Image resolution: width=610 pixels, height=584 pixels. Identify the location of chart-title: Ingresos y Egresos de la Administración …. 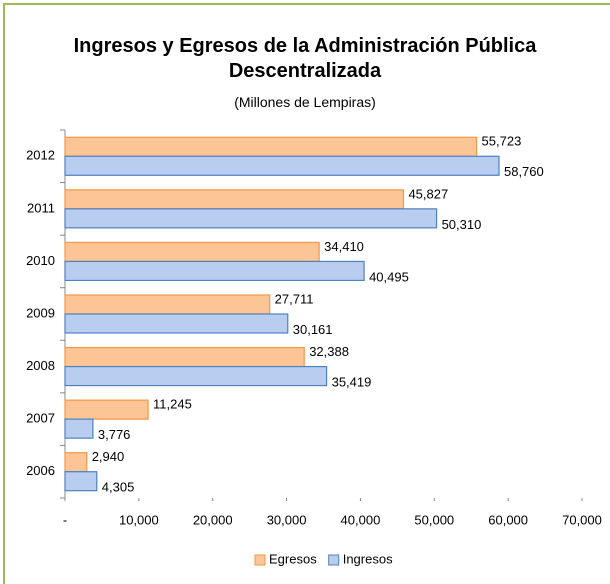
(305, 58).